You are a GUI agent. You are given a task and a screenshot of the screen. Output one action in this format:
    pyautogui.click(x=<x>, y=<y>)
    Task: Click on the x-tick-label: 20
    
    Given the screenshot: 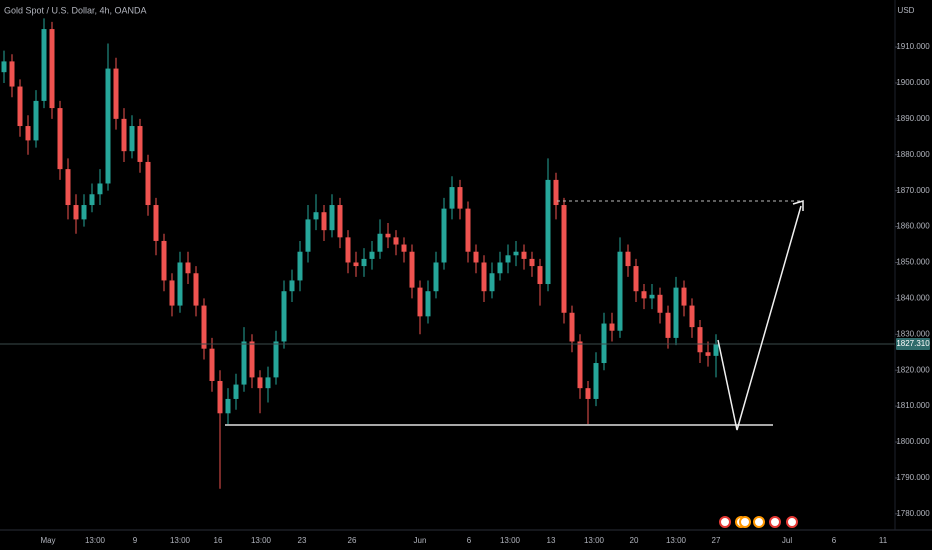 What is the action you would take?
    pyautogui.click(x=634, y=540)
    